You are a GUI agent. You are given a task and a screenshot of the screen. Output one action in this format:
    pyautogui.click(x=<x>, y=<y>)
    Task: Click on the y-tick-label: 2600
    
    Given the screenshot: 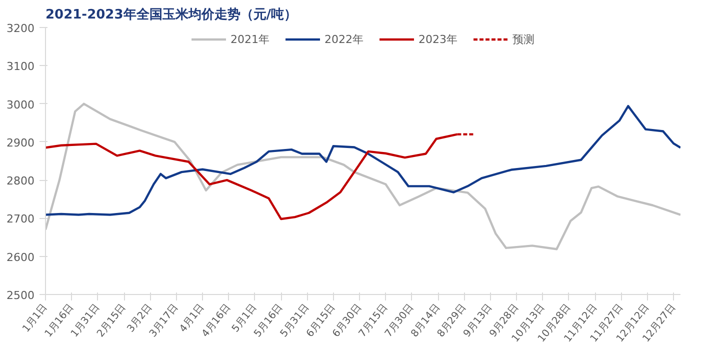 What is the action you would take?
    pyautogui.click(x=20, y=257)
    